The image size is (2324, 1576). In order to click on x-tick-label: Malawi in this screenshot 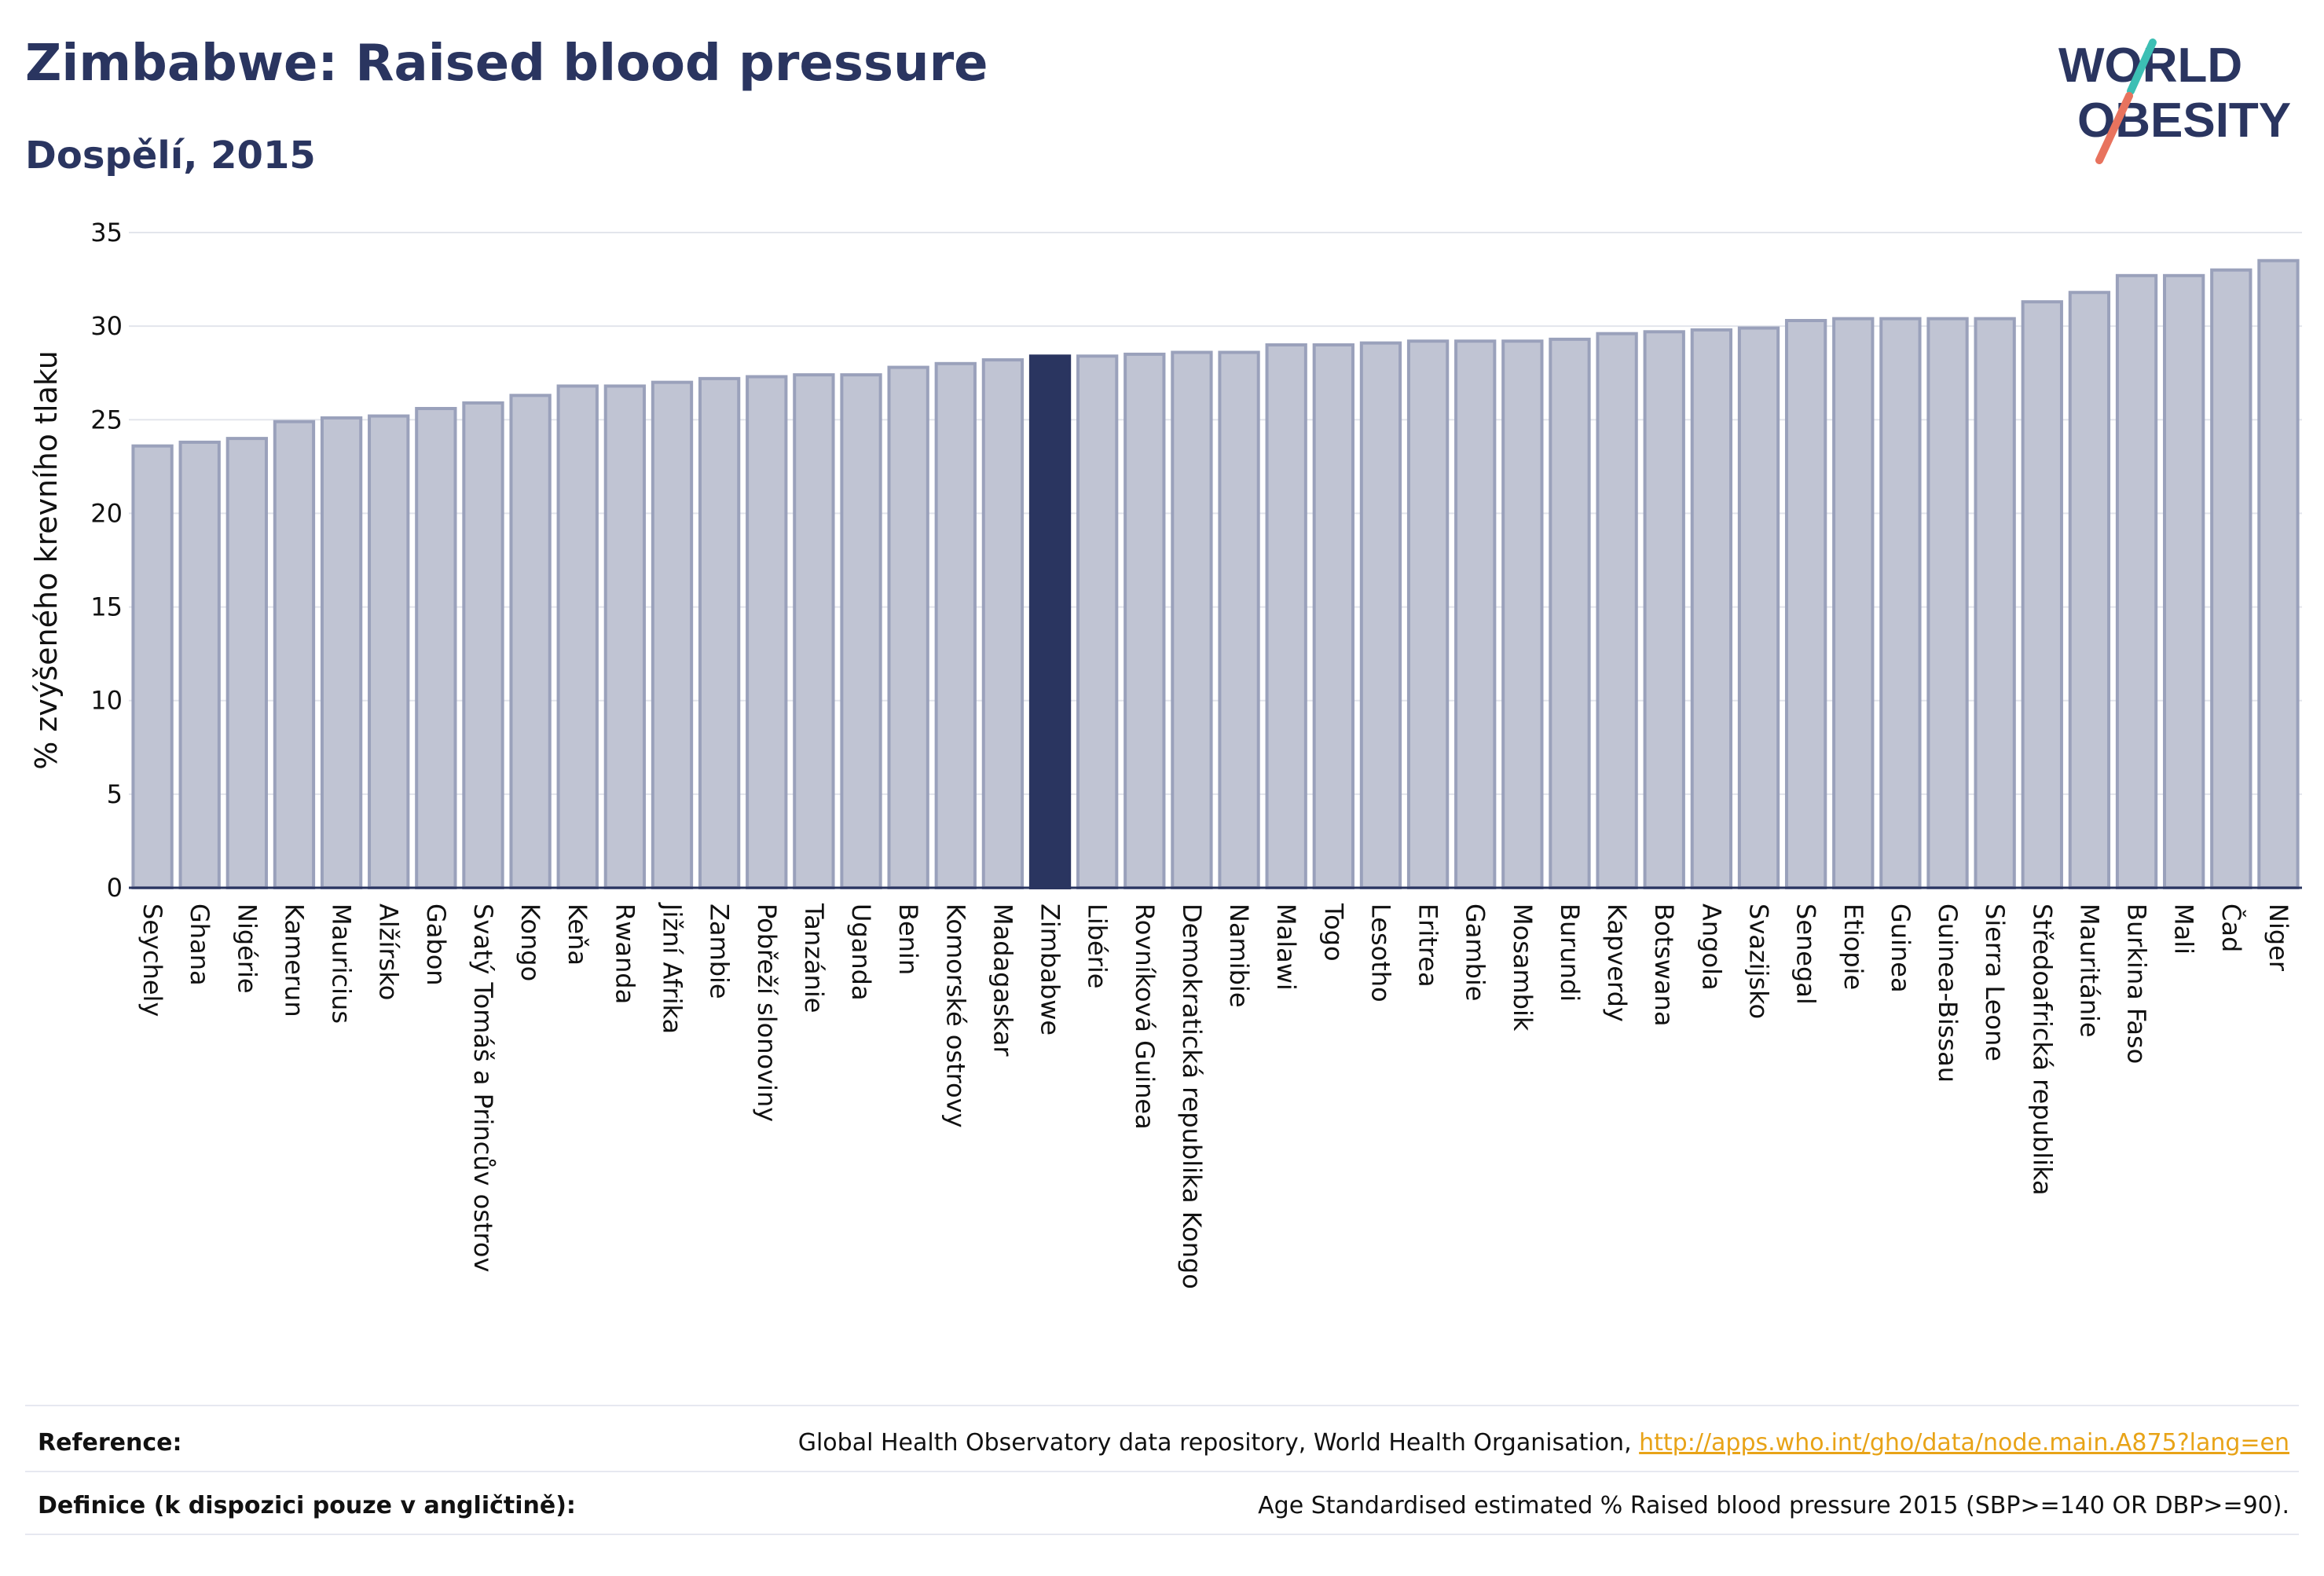, I will do `click(1286, 947)`.